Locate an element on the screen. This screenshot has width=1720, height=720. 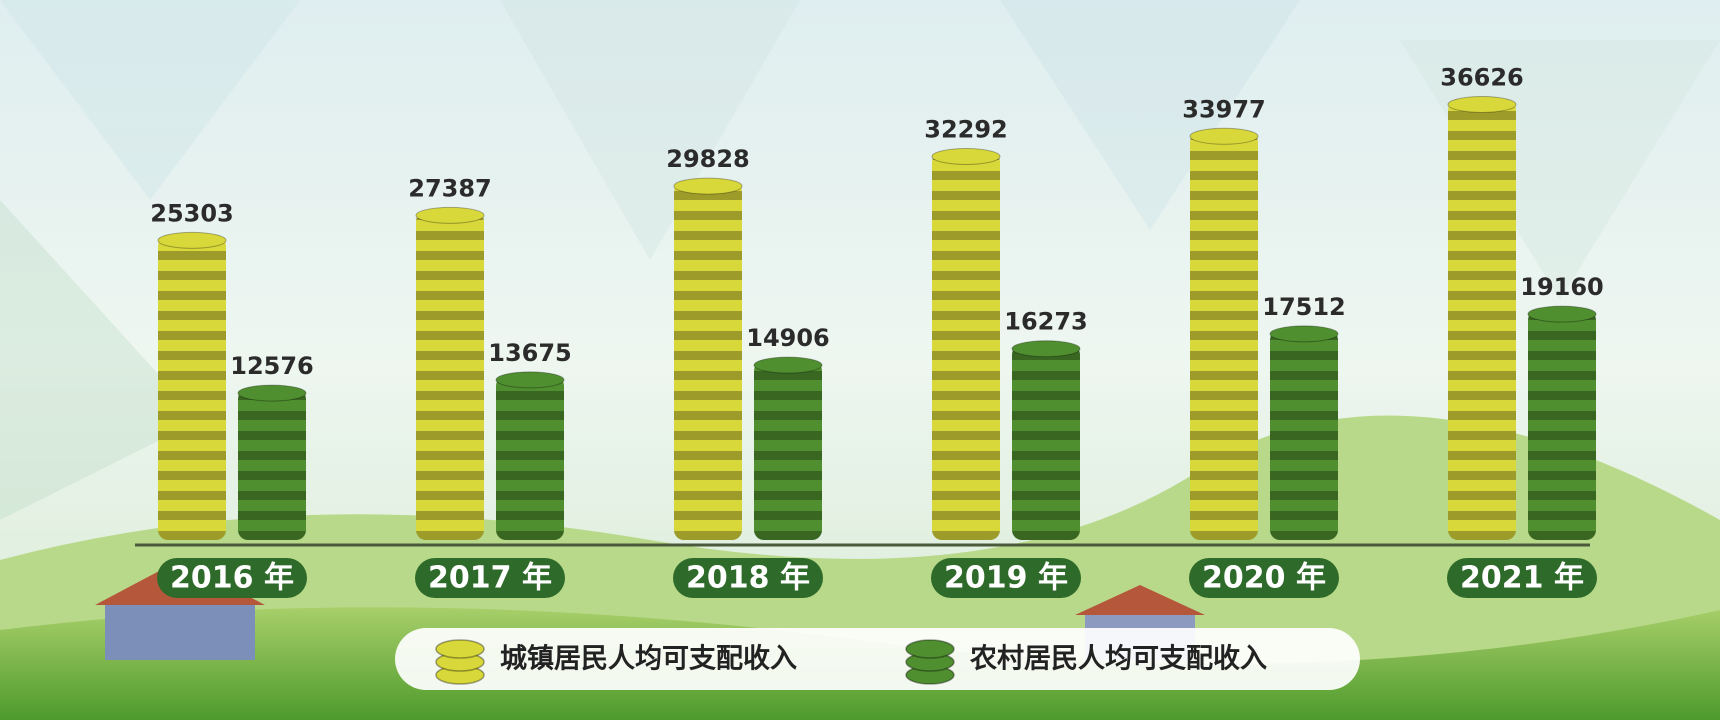
x-tick-label: 2018 年 is located at coordinates (748, 578).